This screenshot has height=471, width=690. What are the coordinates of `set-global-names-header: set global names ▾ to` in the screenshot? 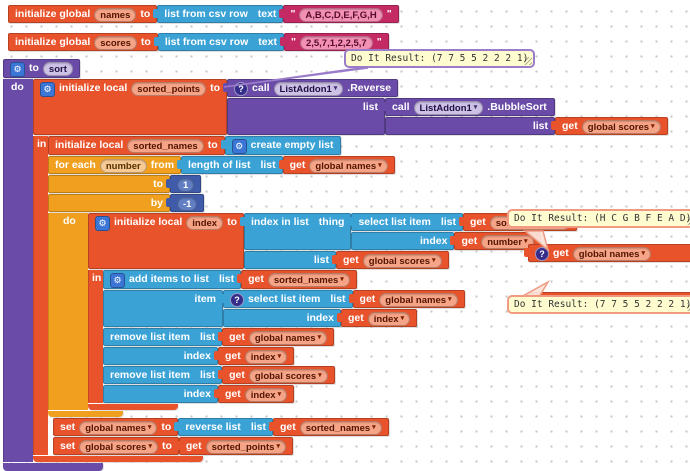 It's located at (116, 427).